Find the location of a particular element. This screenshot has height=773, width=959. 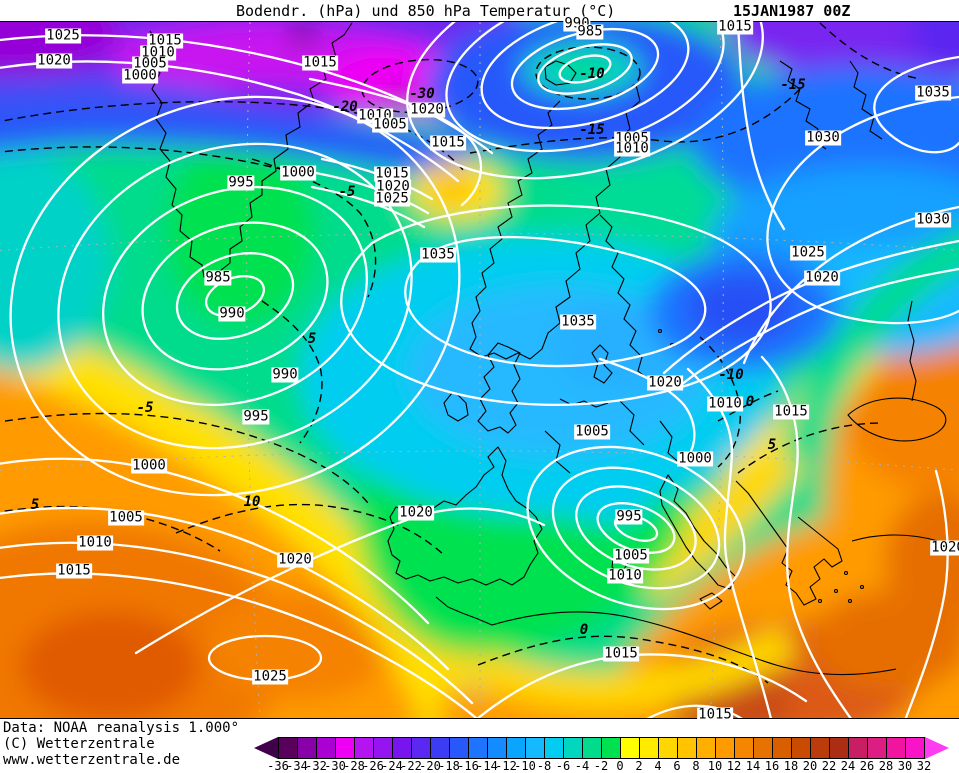

colorbar-tick-label: 16 is located at coordinates (772, 766).